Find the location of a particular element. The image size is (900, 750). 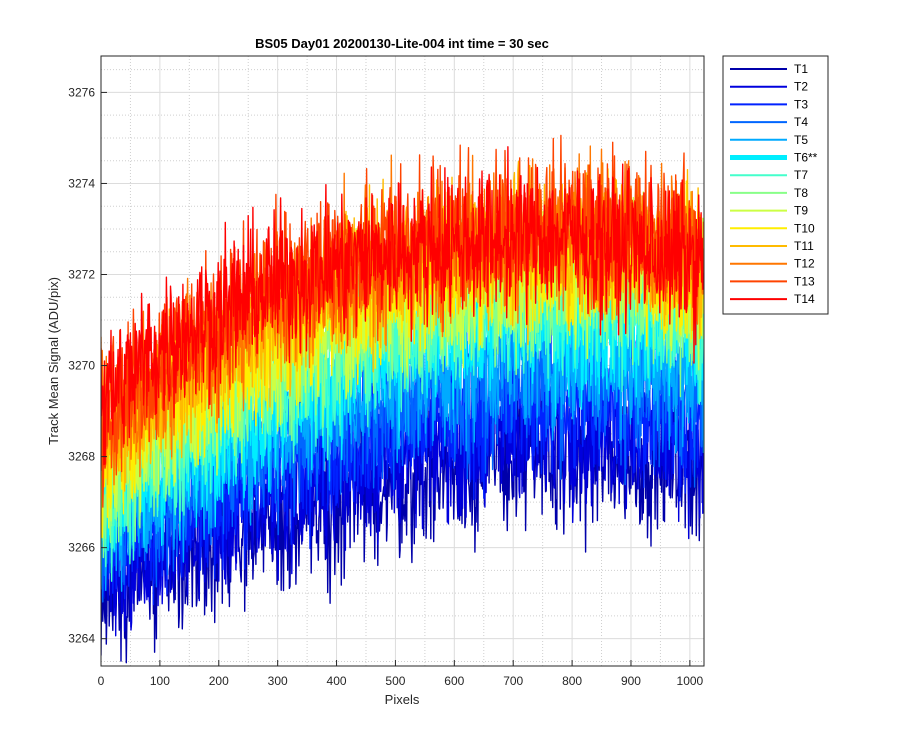

x-tick-label: 700 is located at coordinates (513, 681).